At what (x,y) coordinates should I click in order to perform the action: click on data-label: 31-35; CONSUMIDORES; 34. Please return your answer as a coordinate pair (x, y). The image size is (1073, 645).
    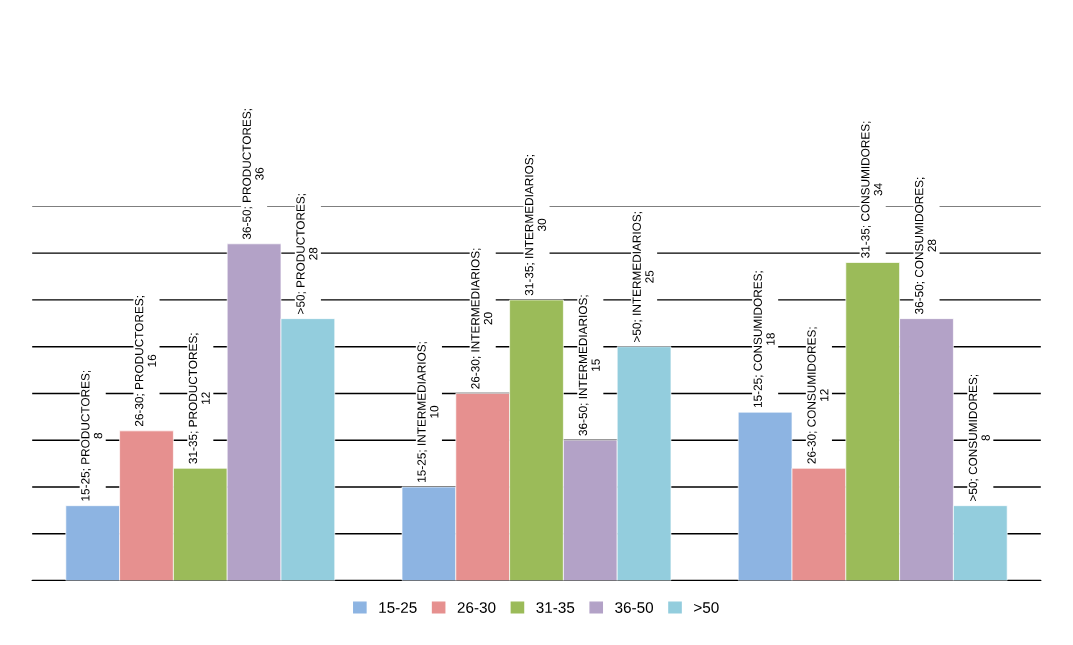
    Looking at the image, I should click on (872, 189).